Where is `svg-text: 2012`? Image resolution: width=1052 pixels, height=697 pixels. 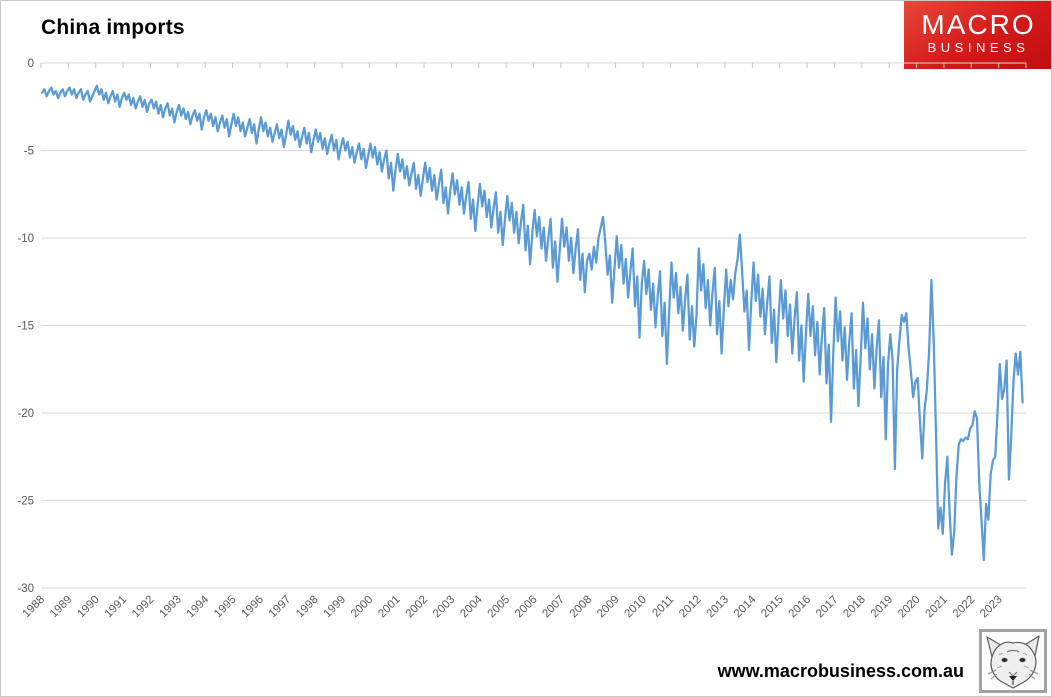
svg-text: 2012 is located at coordinates (690, 607).